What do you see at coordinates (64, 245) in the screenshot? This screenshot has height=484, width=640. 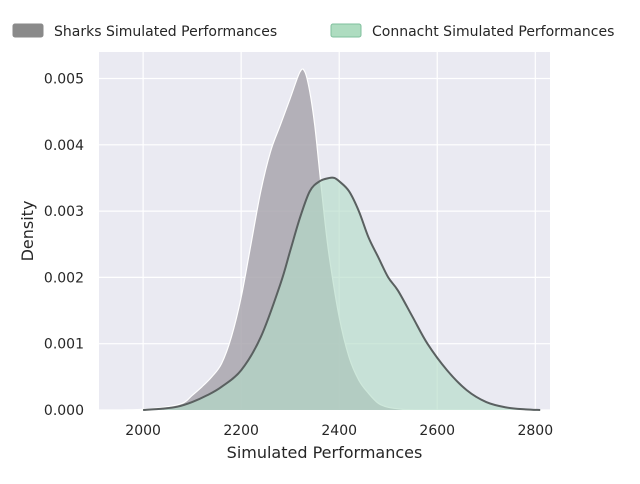 I see `y-axis-ticks: 0.000 0.001 0.002 0.003 0.004 0.005` at bounding box center [64, 245].